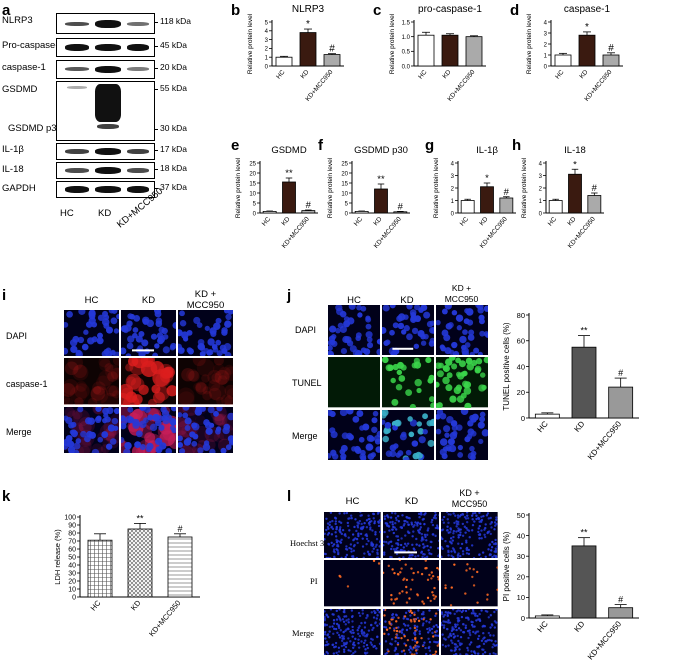 Image resolution: width=685 pixels, height=663 pixels. What do you see at coordinates (173, 67) in the screenshot?
I see `kda-caspase1: 20 kDa` at bounding box center [173, 67].